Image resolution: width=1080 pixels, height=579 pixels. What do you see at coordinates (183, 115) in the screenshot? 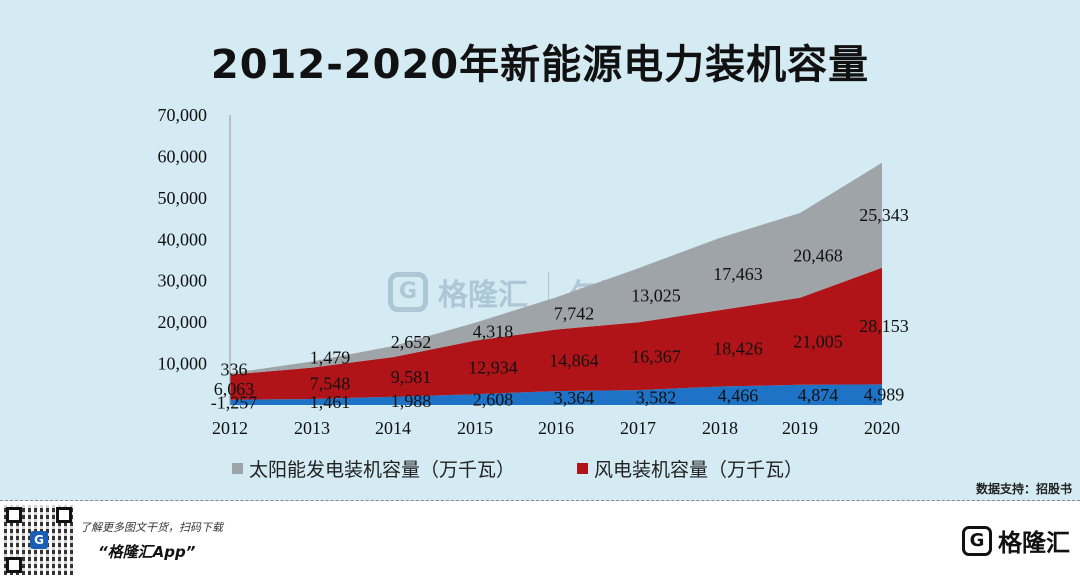
I see `y-tick-label: 70,000` at bounding box center [183, 115].